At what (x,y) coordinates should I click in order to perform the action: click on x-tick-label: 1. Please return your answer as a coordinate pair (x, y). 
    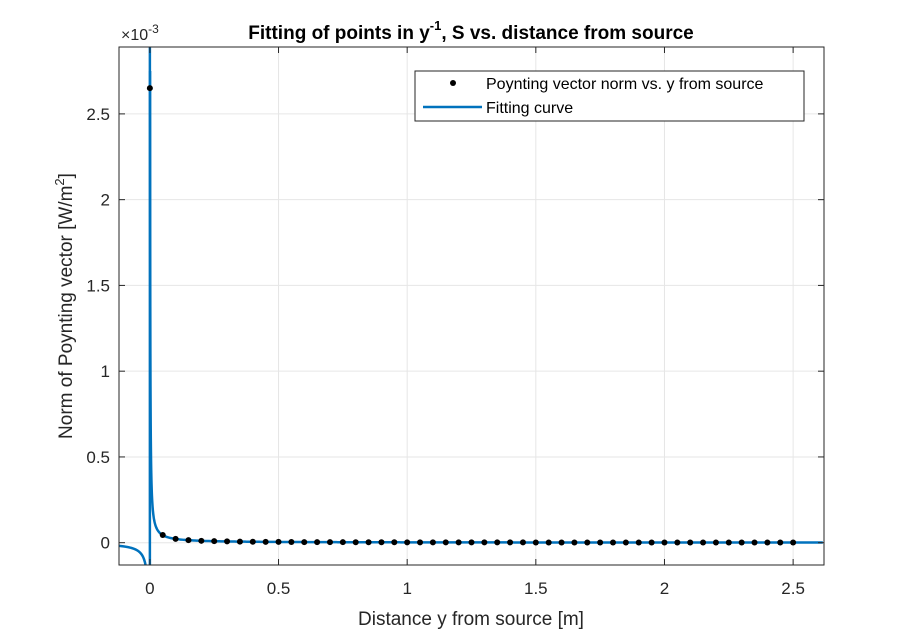
    Looking at the image, I should click on (406, 588).